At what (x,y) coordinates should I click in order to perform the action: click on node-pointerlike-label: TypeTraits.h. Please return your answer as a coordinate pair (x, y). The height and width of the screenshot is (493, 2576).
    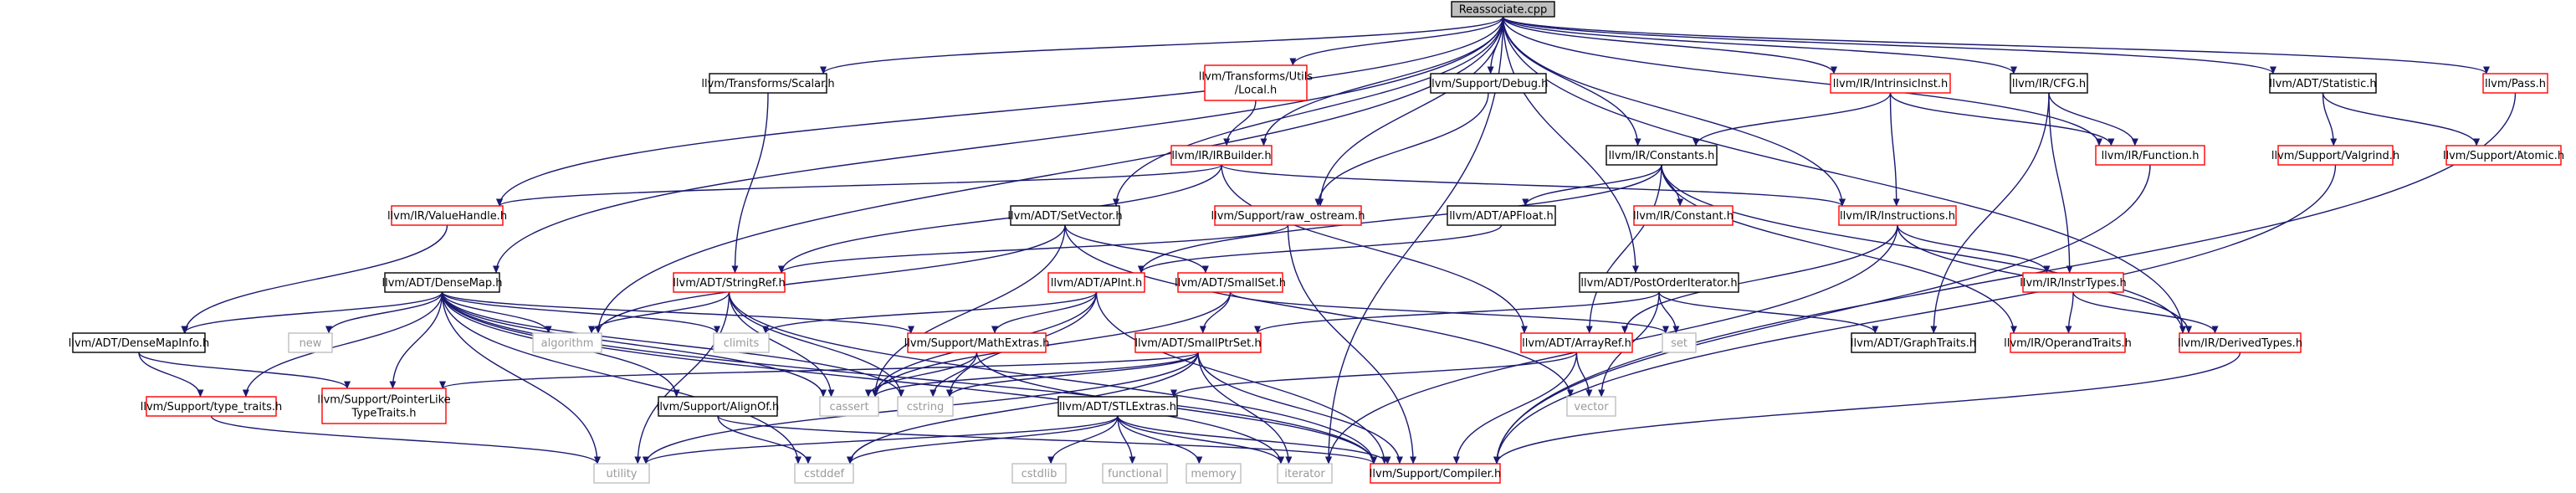
    Looking at the image, I should click on (384, 414).